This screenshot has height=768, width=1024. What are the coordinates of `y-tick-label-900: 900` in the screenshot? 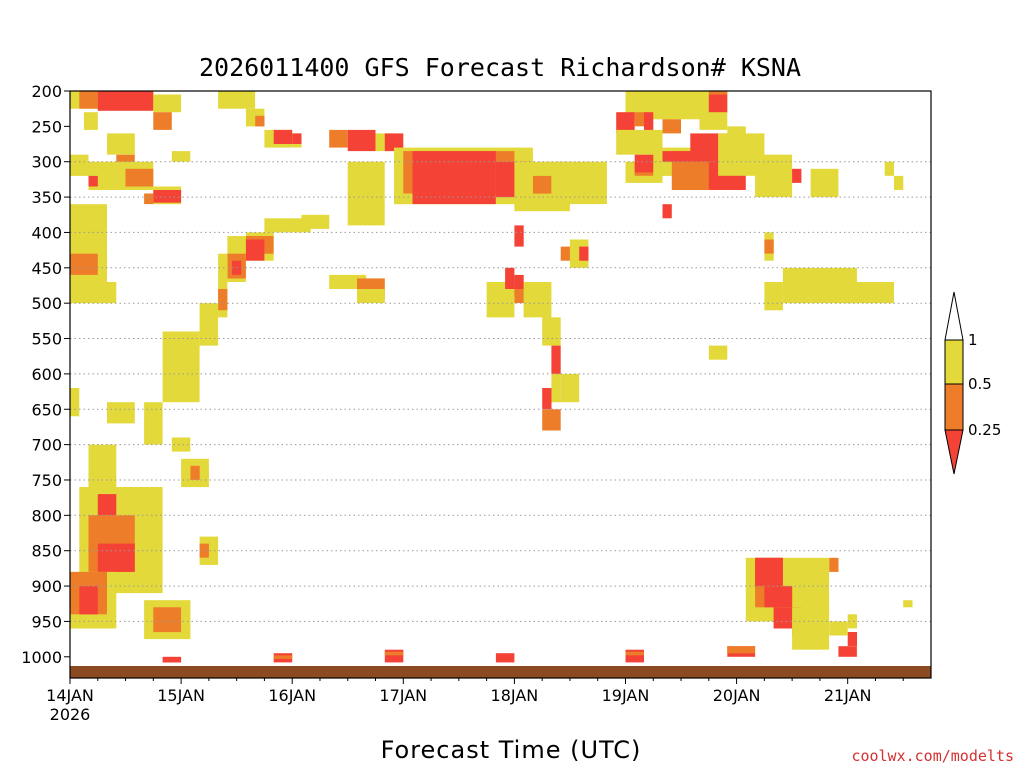 It's located at (46, 586).